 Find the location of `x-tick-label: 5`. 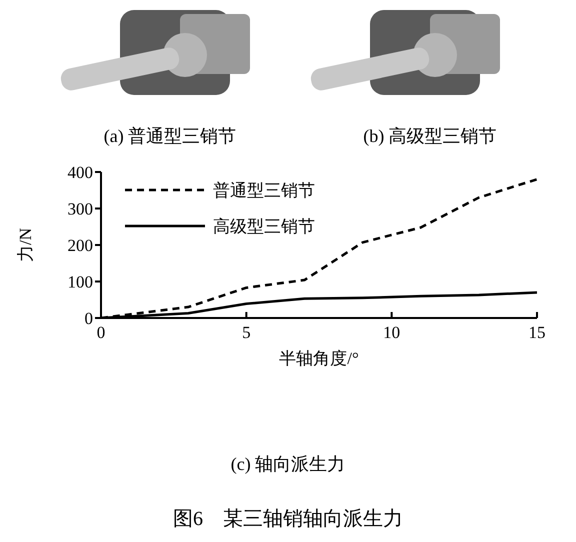

x-tick-label: 5 is located at coordinates (246, 332).